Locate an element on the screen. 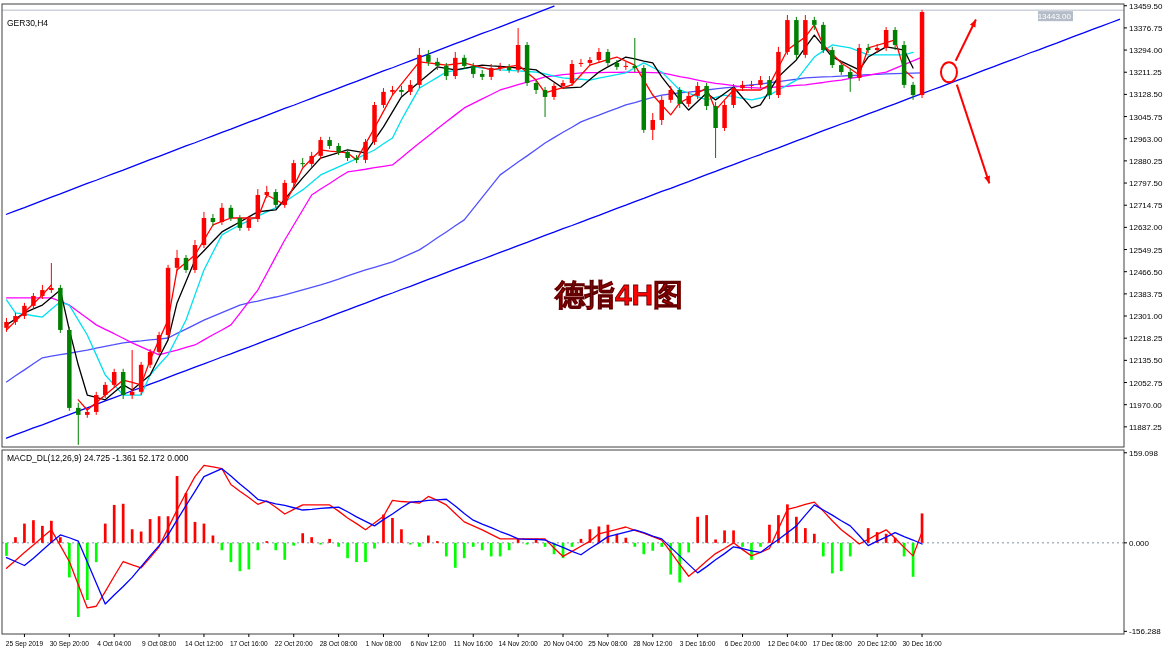 The image size is (1170, 650). y-tick-label: 13128.50 is located at coordinates (1146, 95).